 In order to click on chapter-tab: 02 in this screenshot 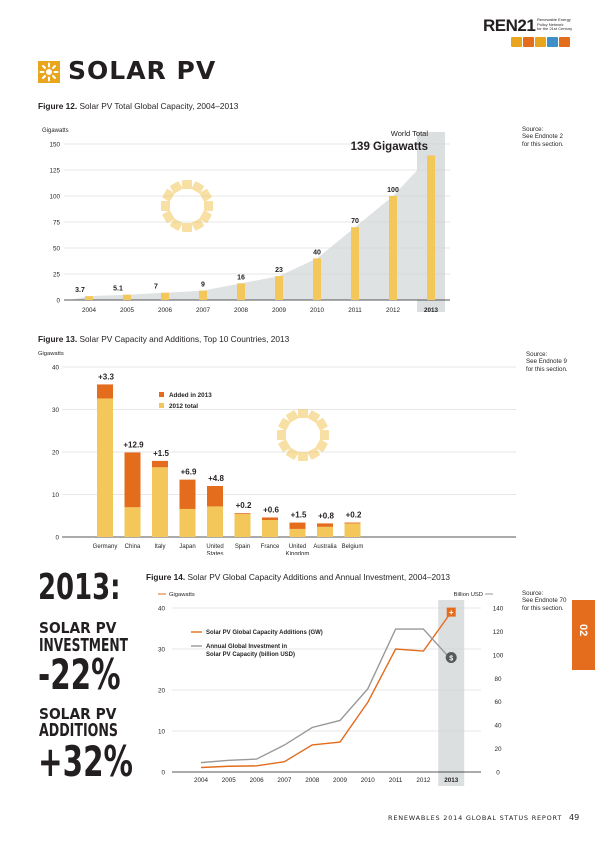, I will do `click(583, 635)`.